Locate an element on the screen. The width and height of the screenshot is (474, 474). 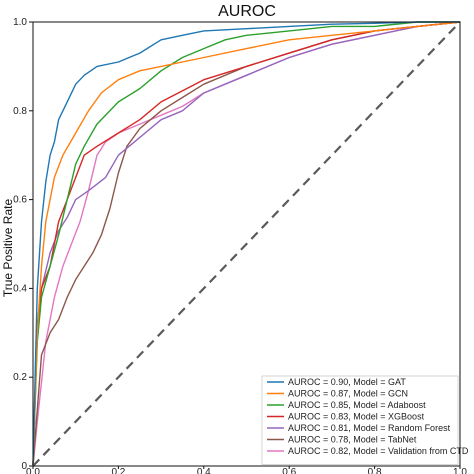
legend-entry: AUROC = 0.87, Model = GCN is located at coordinates (348, 394).